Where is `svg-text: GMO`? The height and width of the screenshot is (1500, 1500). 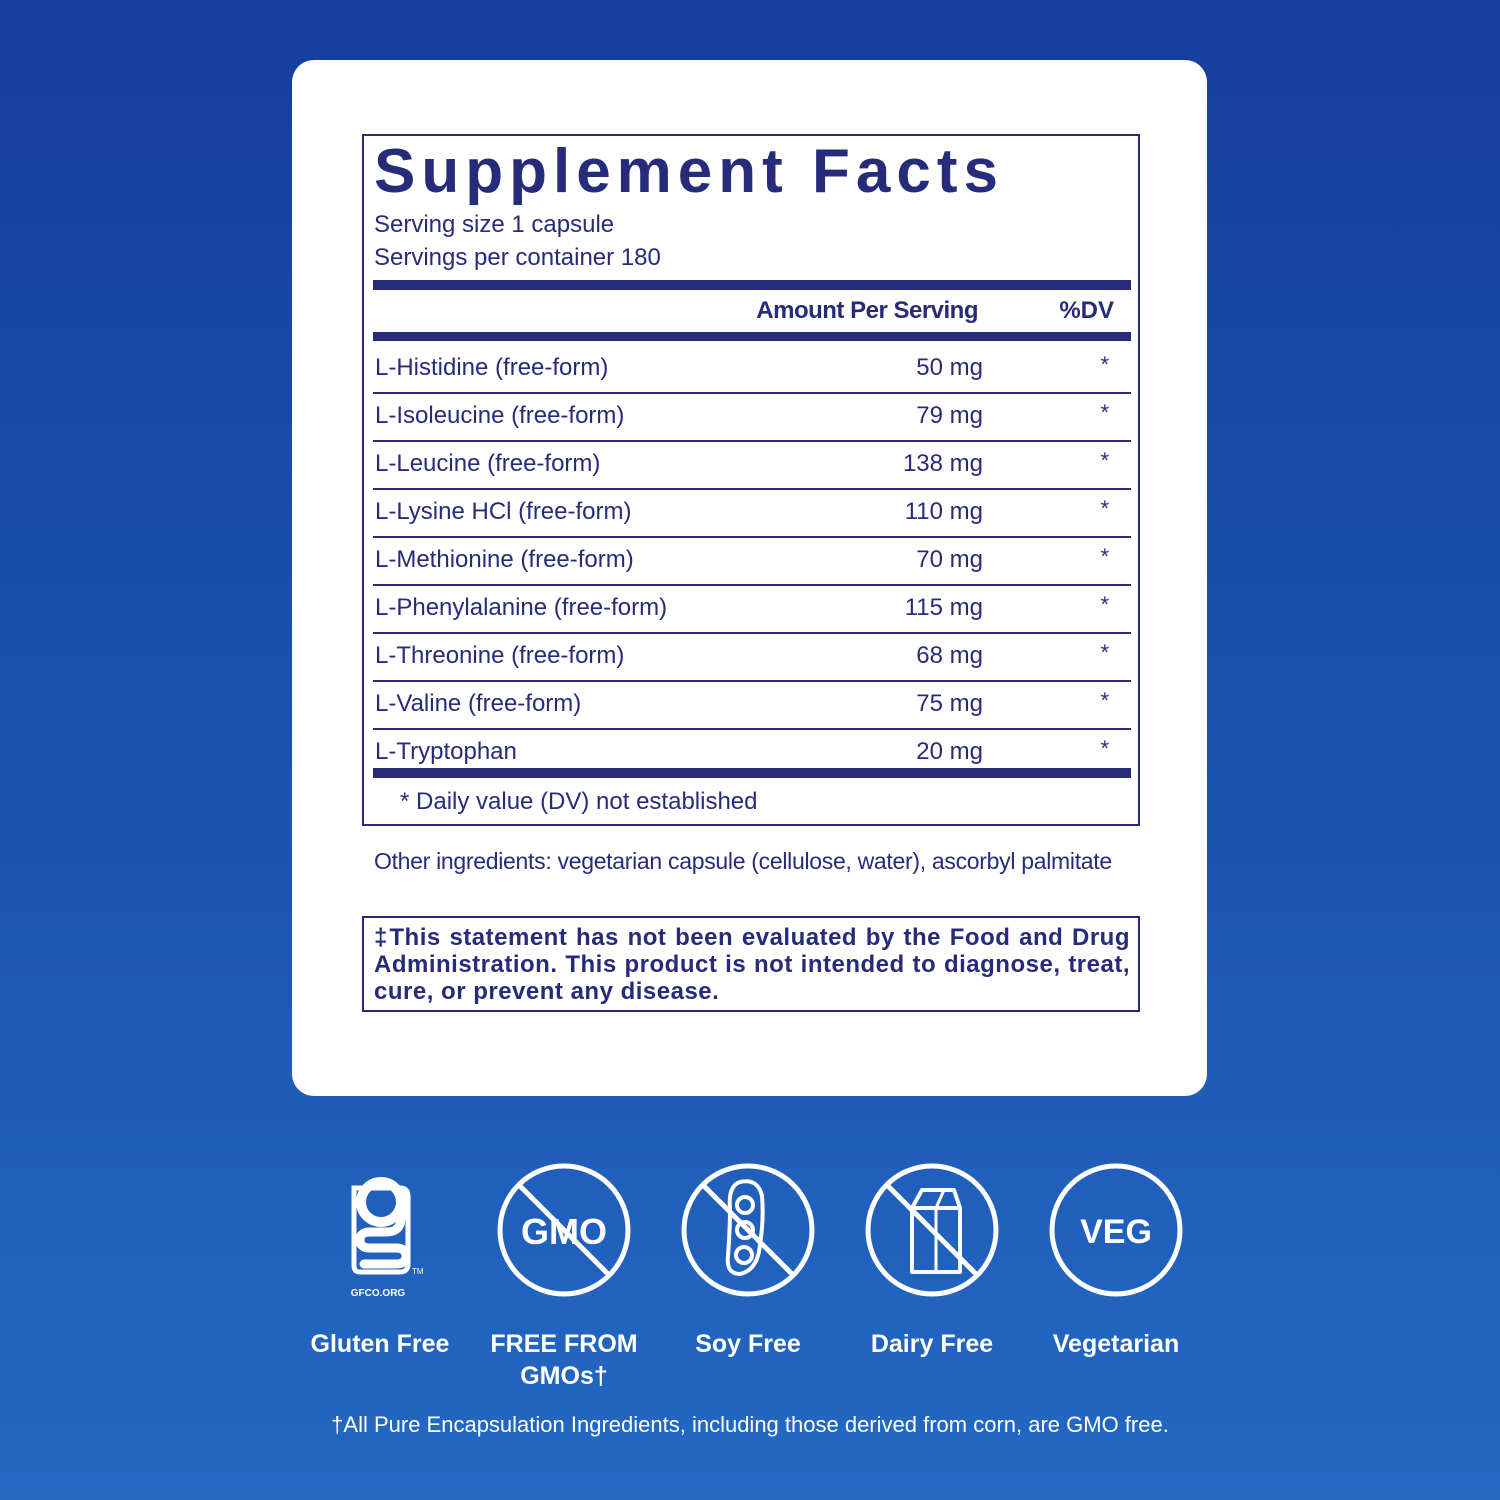 svg-text: GMO is located at coordinates (564, 1231).